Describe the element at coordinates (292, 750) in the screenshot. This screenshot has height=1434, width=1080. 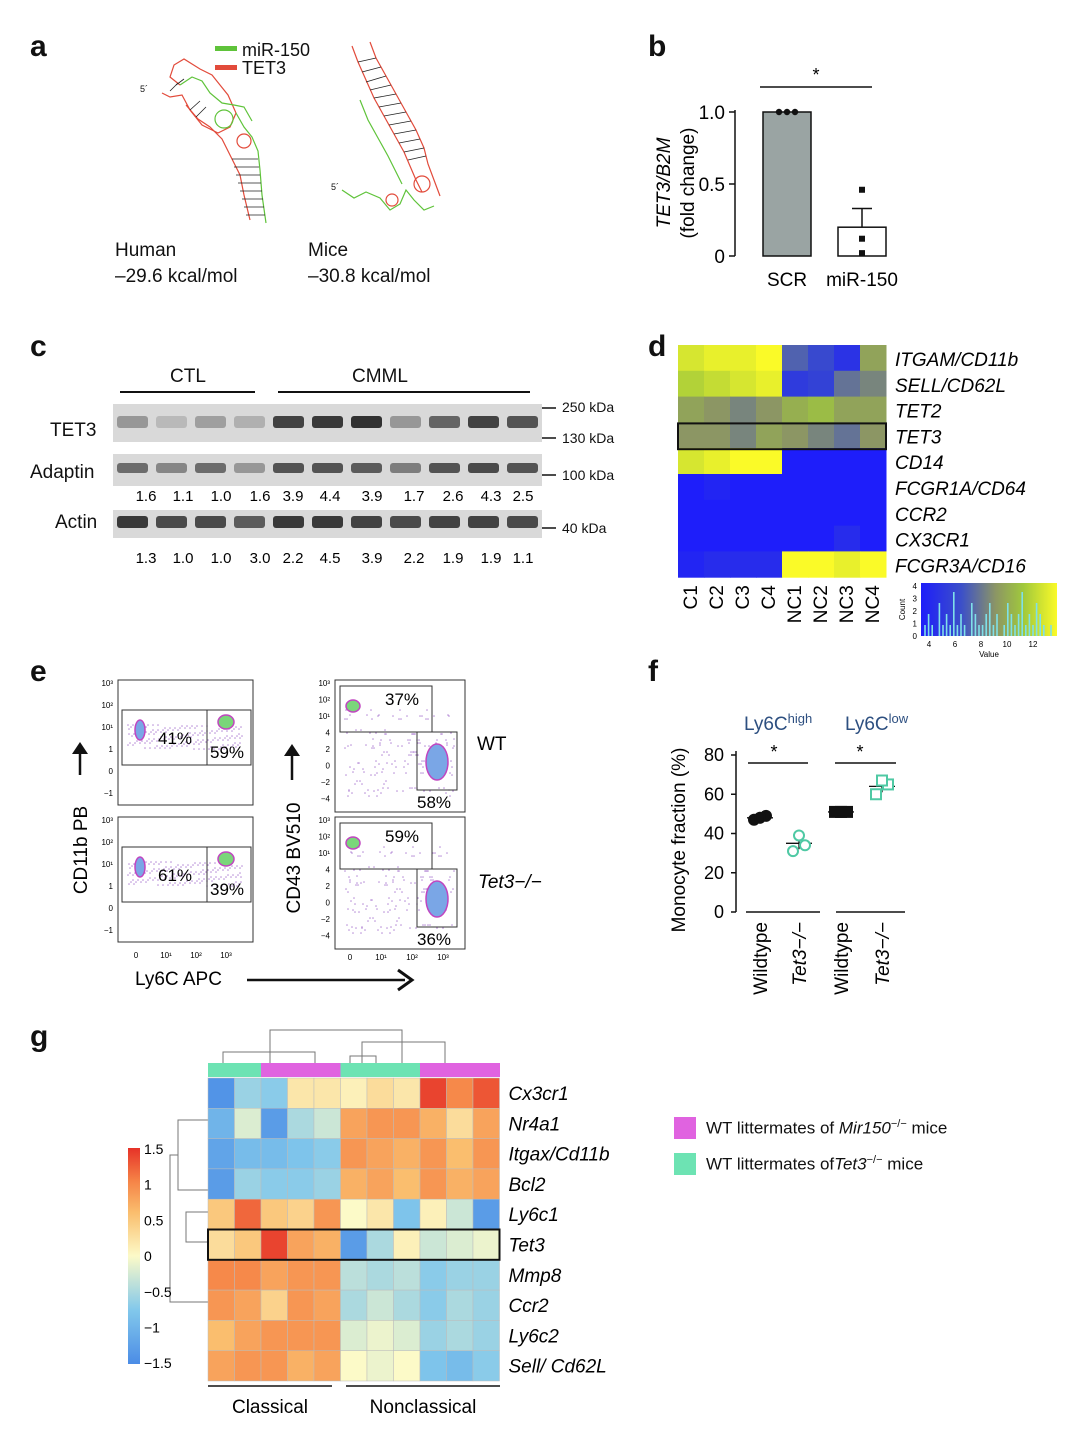
I see `axis-arrowhead` at that location.